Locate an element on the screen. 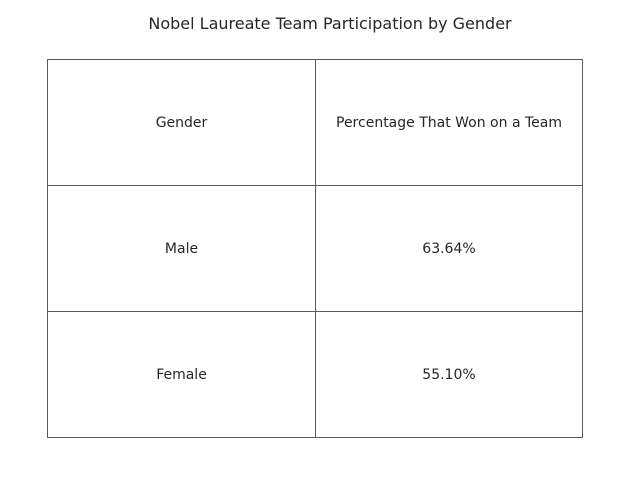  table-cell-percentage: 55.10% is located at coordinates (449, 374).